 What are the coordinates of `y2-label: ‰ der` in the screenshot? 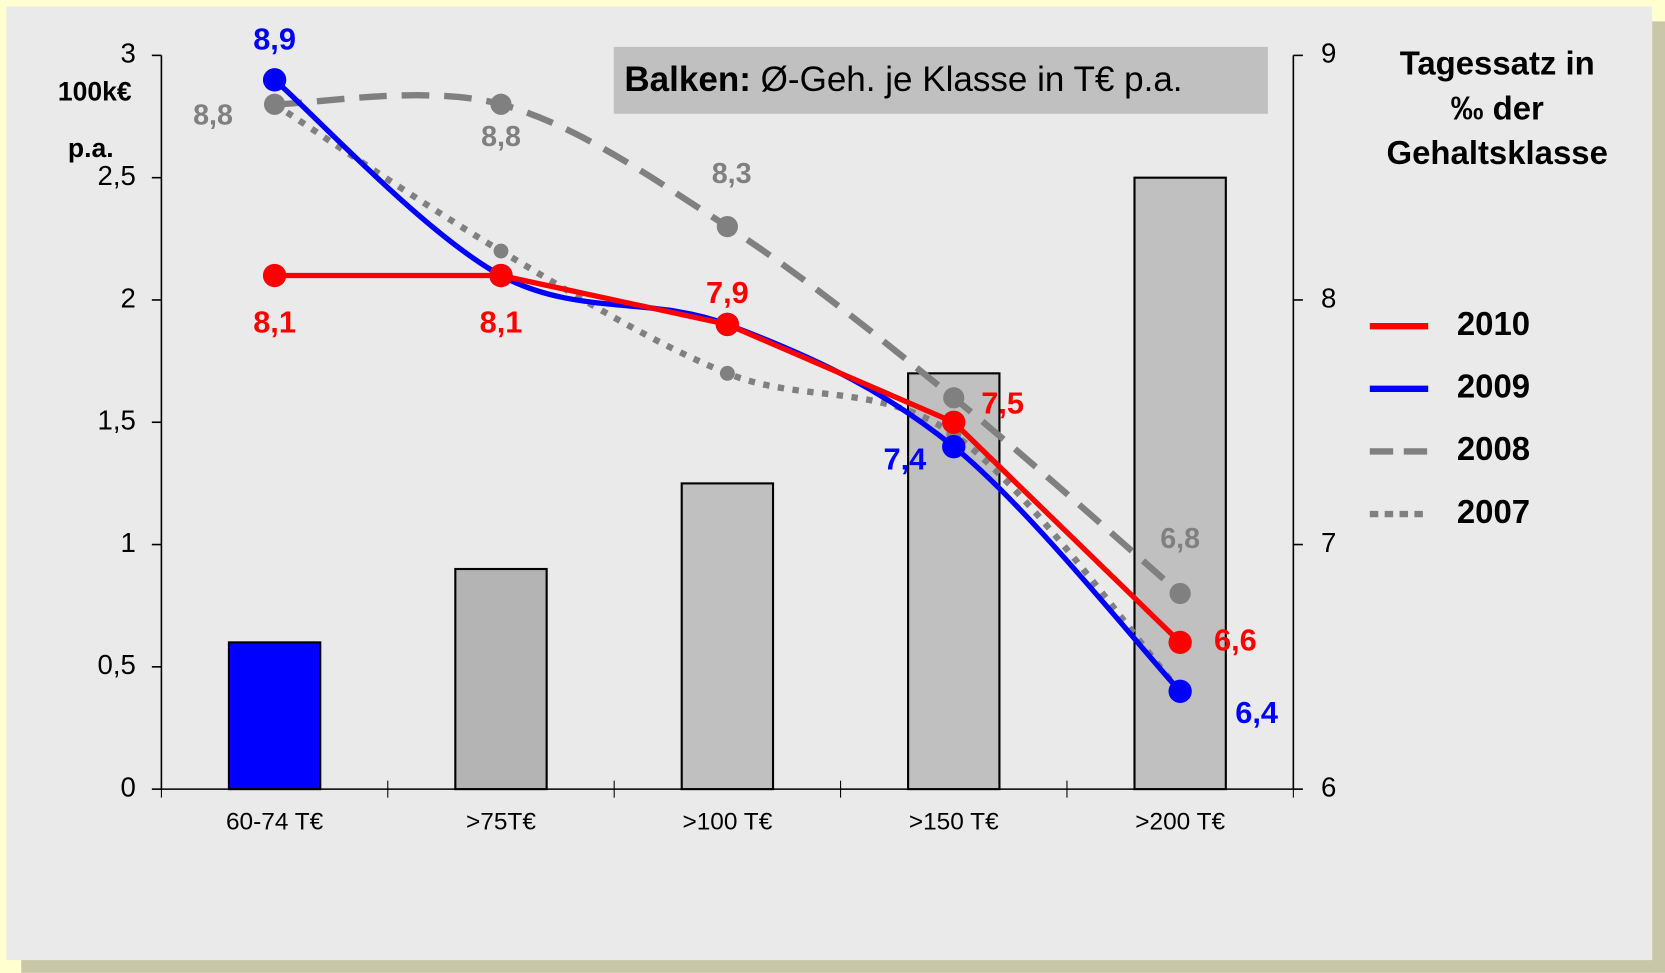 It's located at (1497, 107).